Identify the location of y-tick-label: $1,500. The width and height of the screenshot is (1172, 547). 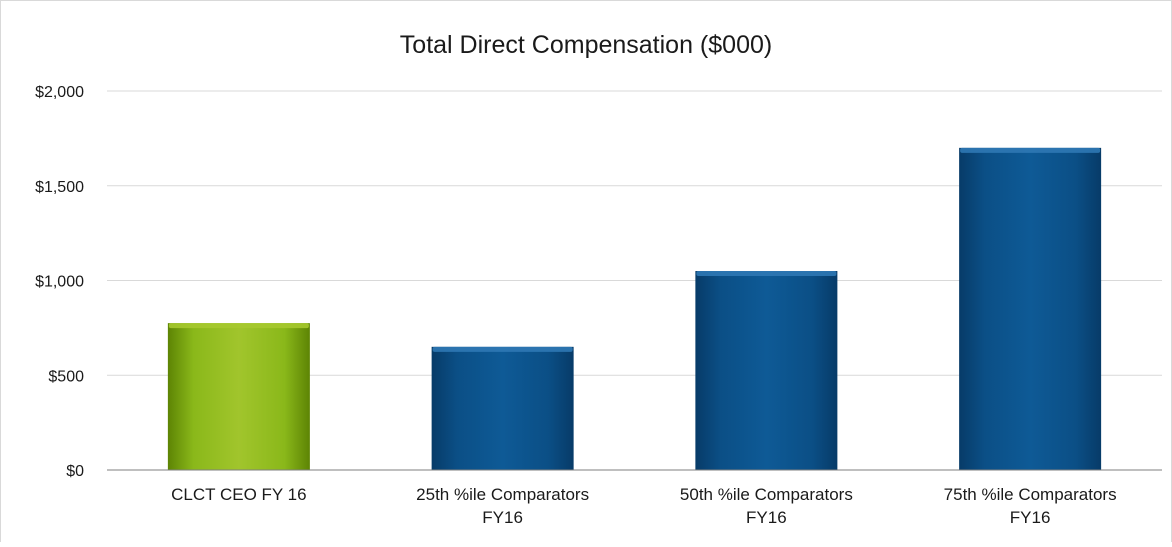
(59, 187).